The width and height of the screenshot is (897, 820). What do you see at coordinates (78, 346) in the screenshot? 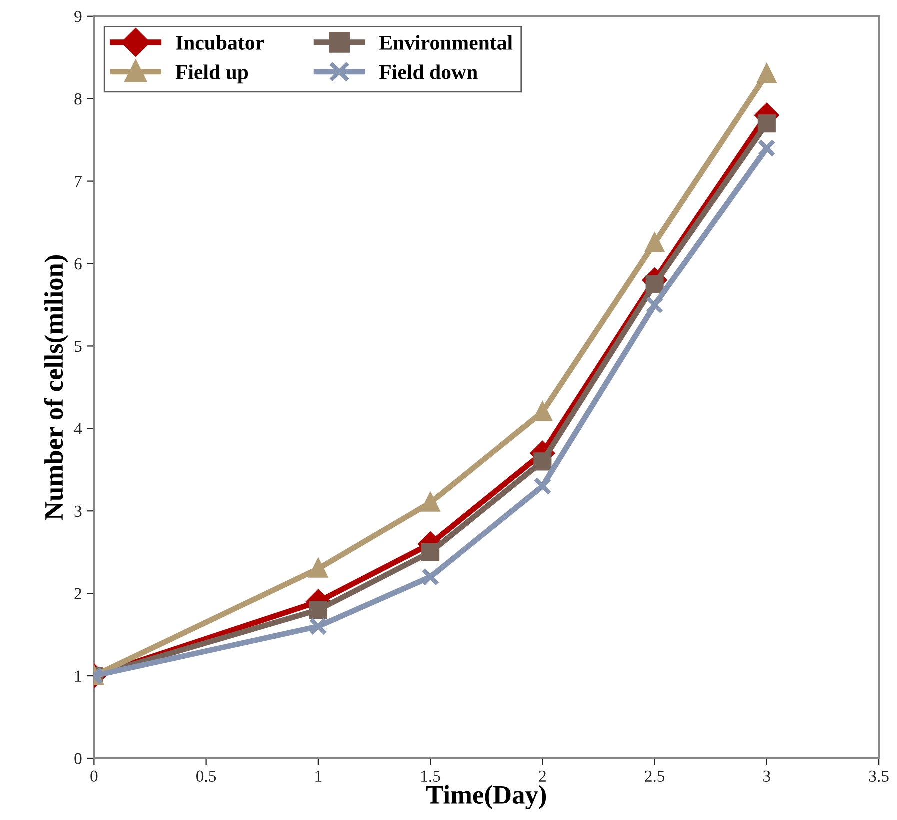
I see `y-tick-label: 5` at bounding box center [78, 346].